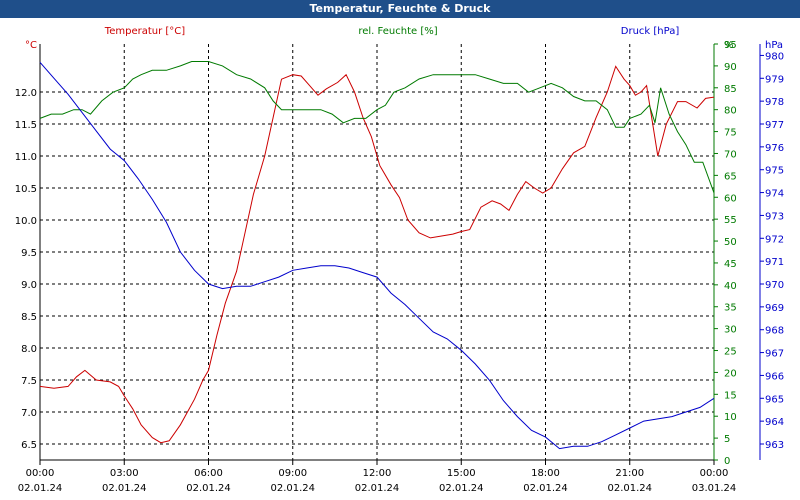 Image resolution: width=800 pixels, height=500 pixels. I want to click on humidity-tick-label: 70, so click(730, 154).